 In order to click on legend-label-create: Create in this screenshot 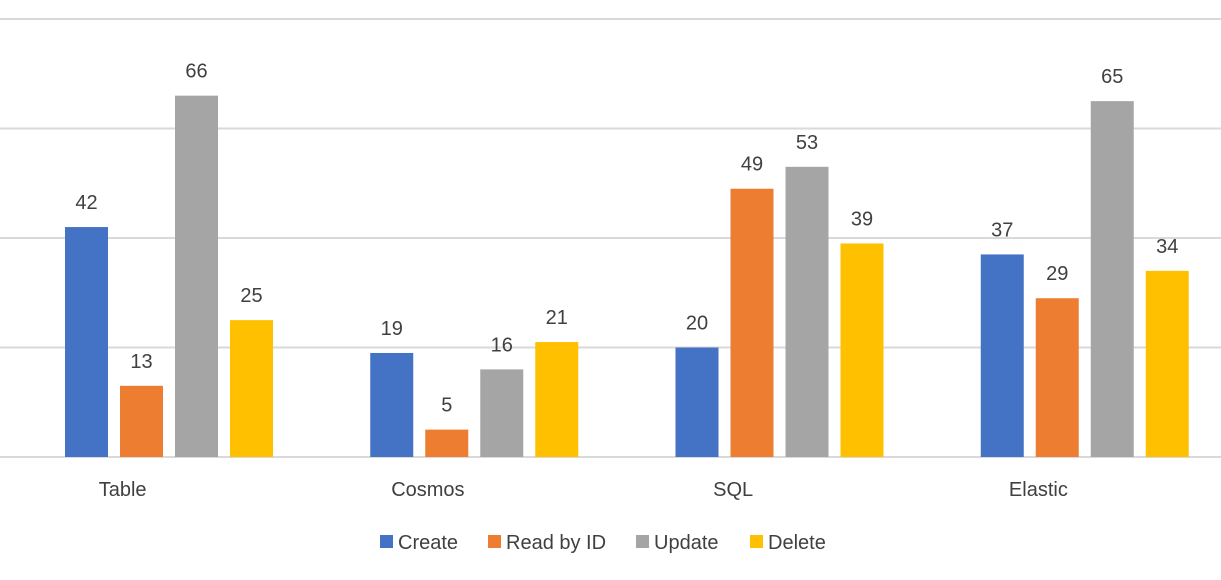, I will do `click(428, 543)`.